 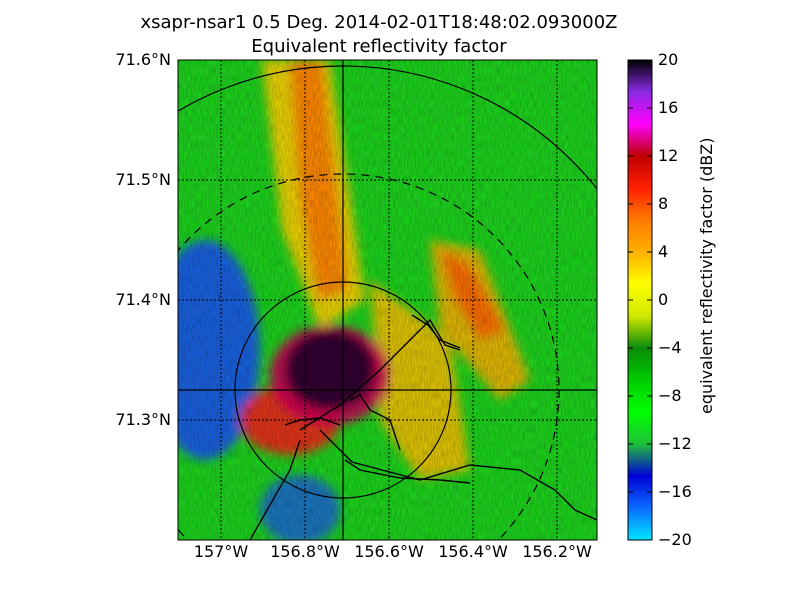 I want to click on x-tick-label: 156.8°W, so click(x=305, y=551).